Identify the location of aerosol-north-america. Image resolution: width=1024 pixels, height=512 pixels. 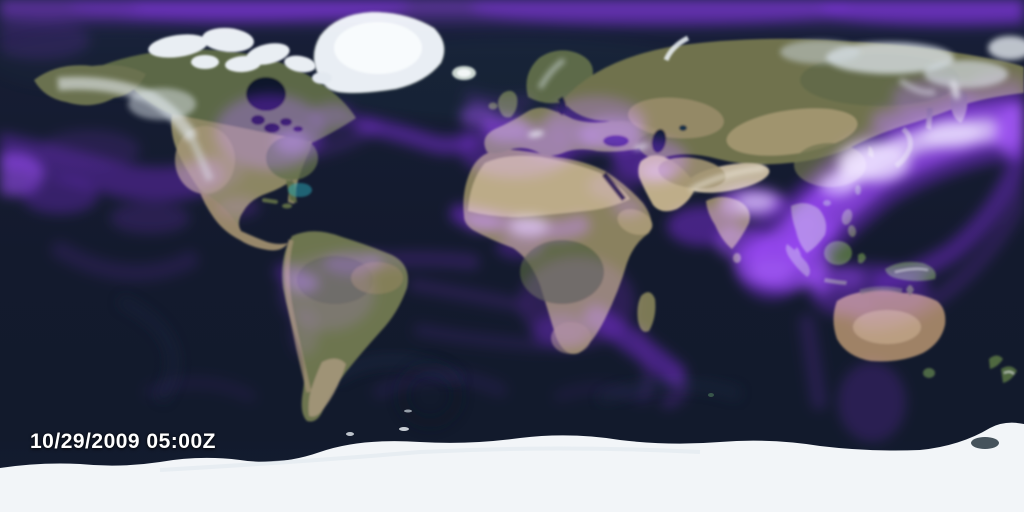
(282, 156).